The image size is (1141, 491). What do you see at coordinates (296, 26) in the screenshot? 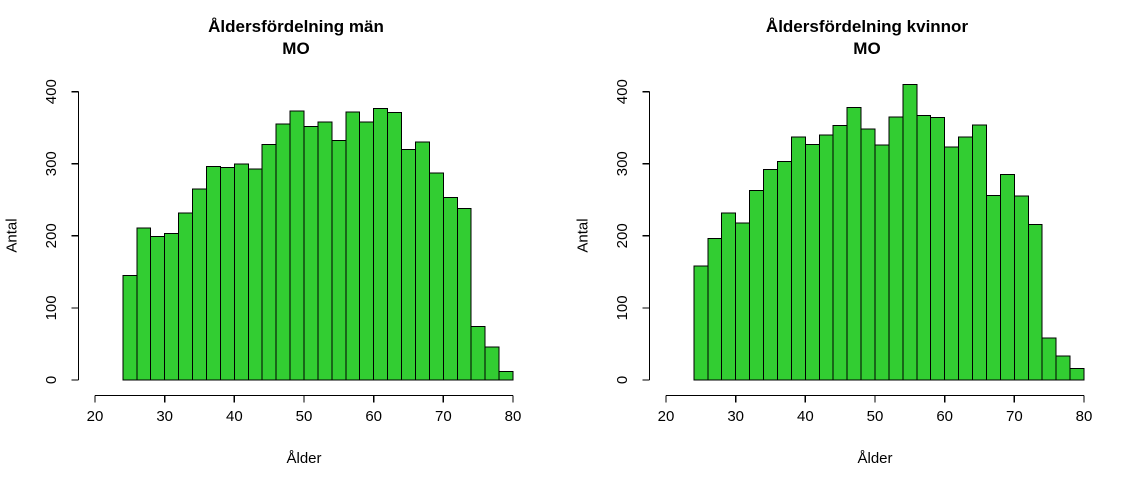
I see `chart-title: Åldersfördelning män` at bounding box center [296, 26].